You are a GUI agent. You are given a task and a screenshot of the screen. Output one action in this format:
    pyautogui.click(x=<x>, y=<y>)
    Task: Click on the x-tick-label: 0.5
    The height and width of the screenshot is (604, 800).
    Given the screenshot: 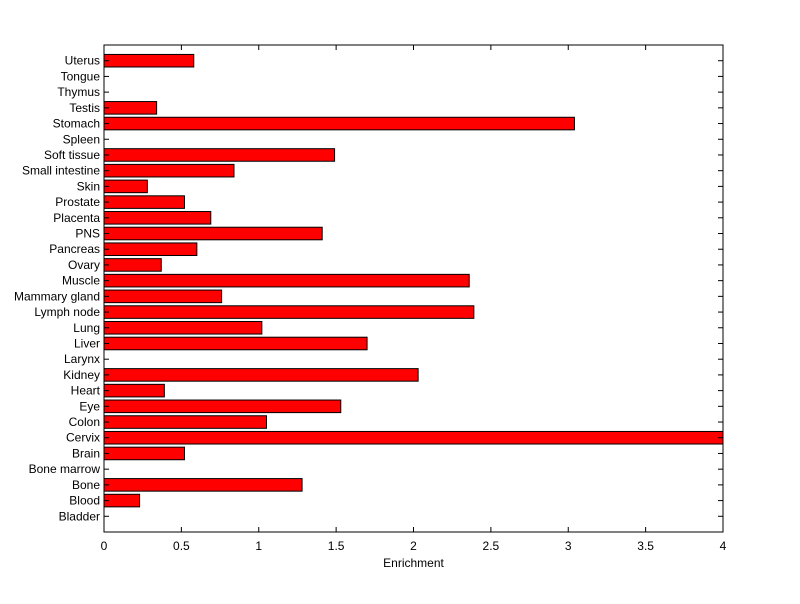 What is the action you would take?
    pyautogui.click(x=181, y=546)
    